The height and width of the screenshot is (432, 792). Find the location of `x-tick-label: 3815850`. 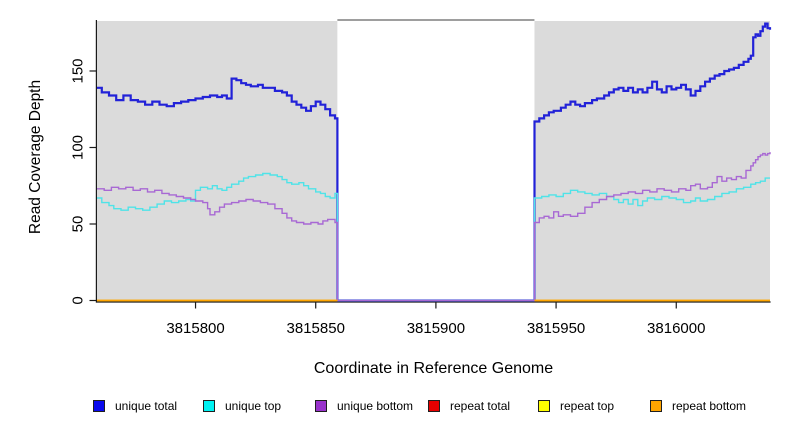

x-tick-label: 3815850 is located at coordinates (316, 328).